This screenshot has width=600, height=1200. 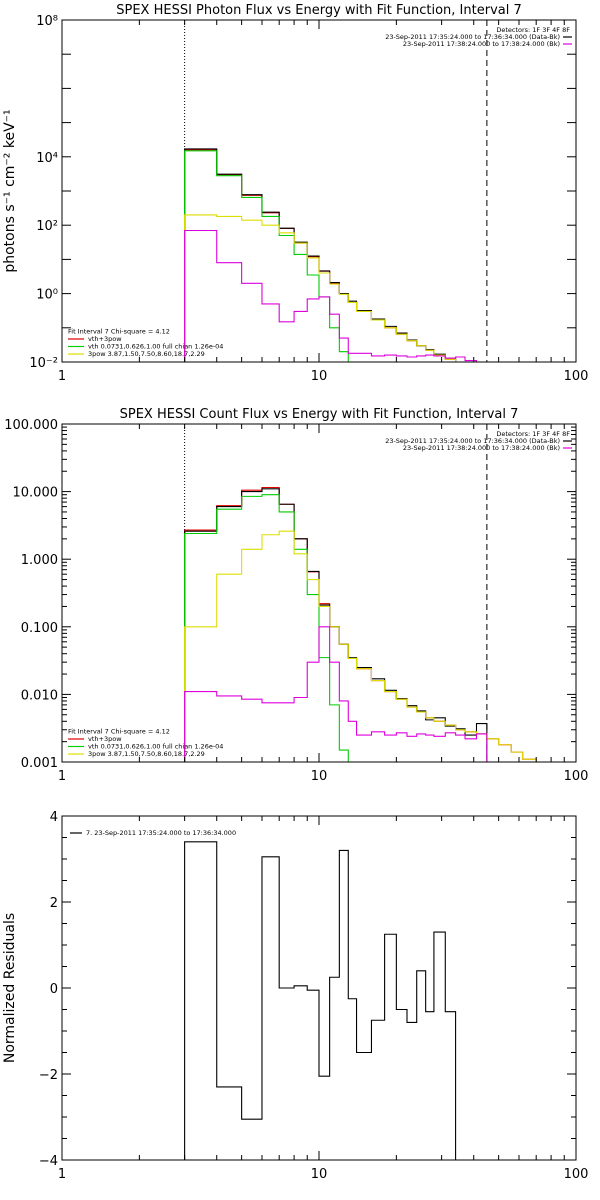 I want to click on y-tick-label: 0, so click(x=54, y=989).